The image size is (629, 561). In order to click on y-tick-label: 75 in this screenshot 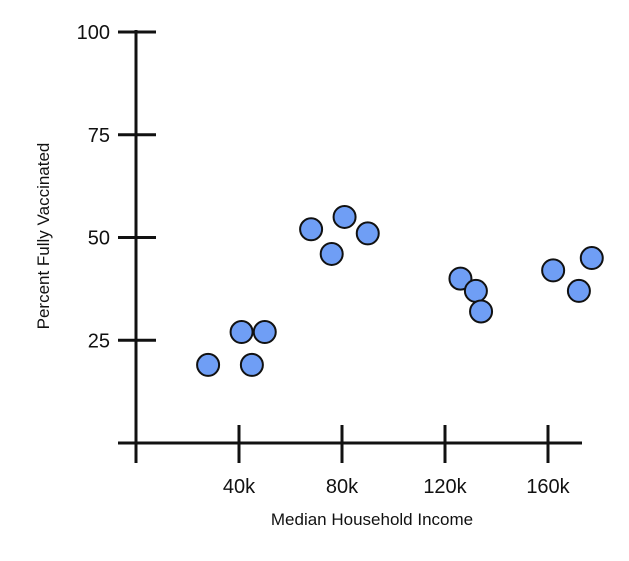, I will do `click(99, 136)`.